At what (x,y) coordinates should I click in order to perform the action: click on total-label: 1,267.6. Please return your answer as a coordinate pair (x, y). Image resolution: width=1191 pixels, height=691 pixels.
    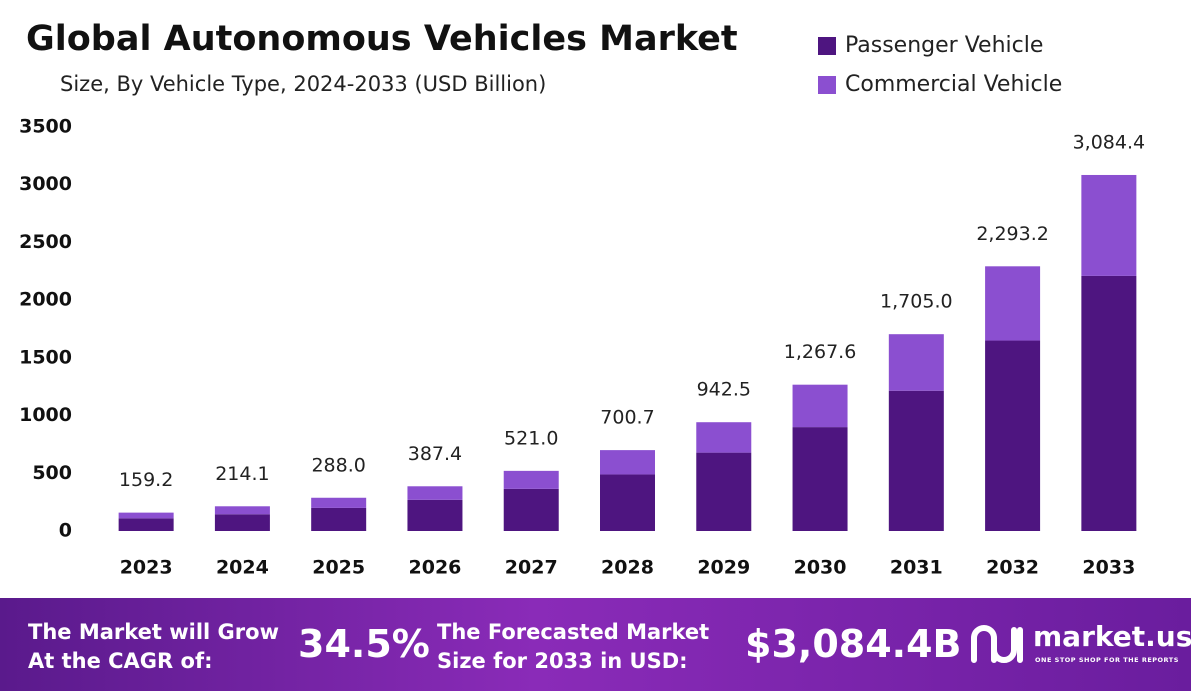
    Looking at the image, I should click on (820, 352).